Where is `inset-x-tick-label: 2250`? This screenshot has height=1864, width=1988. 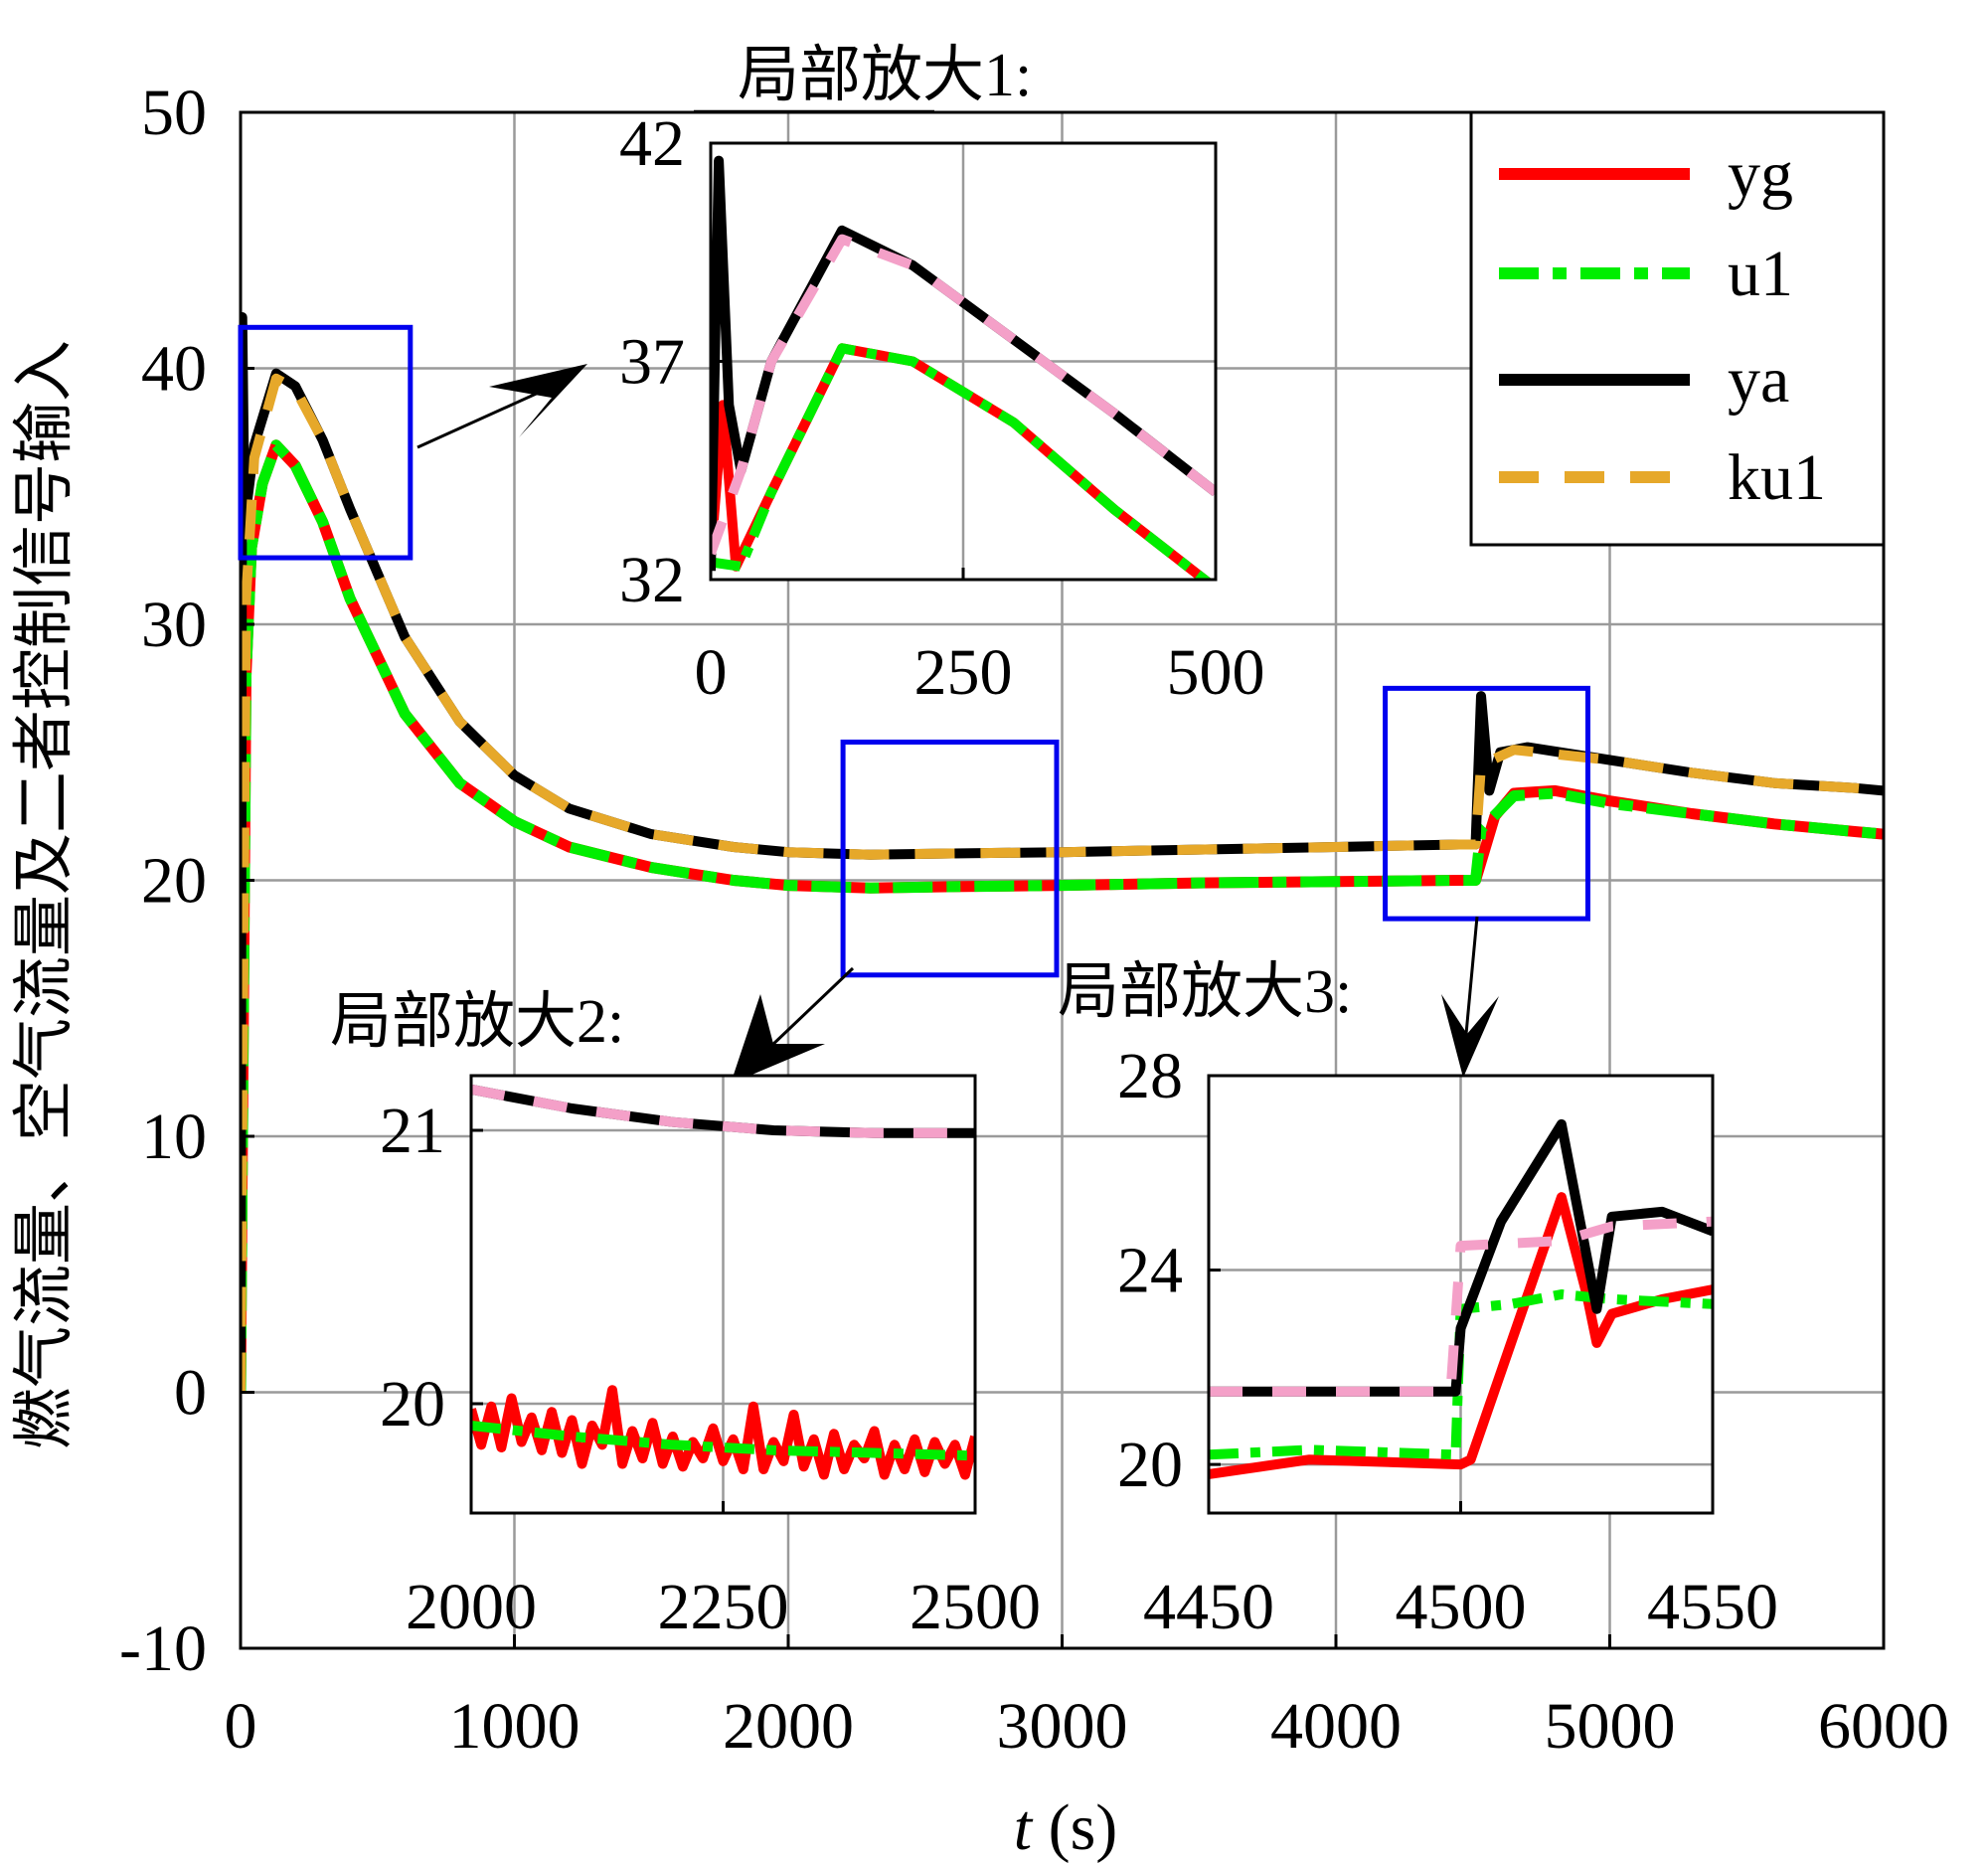
inset-x-tick-label: 2250 is located at coordinates (723, 1607).